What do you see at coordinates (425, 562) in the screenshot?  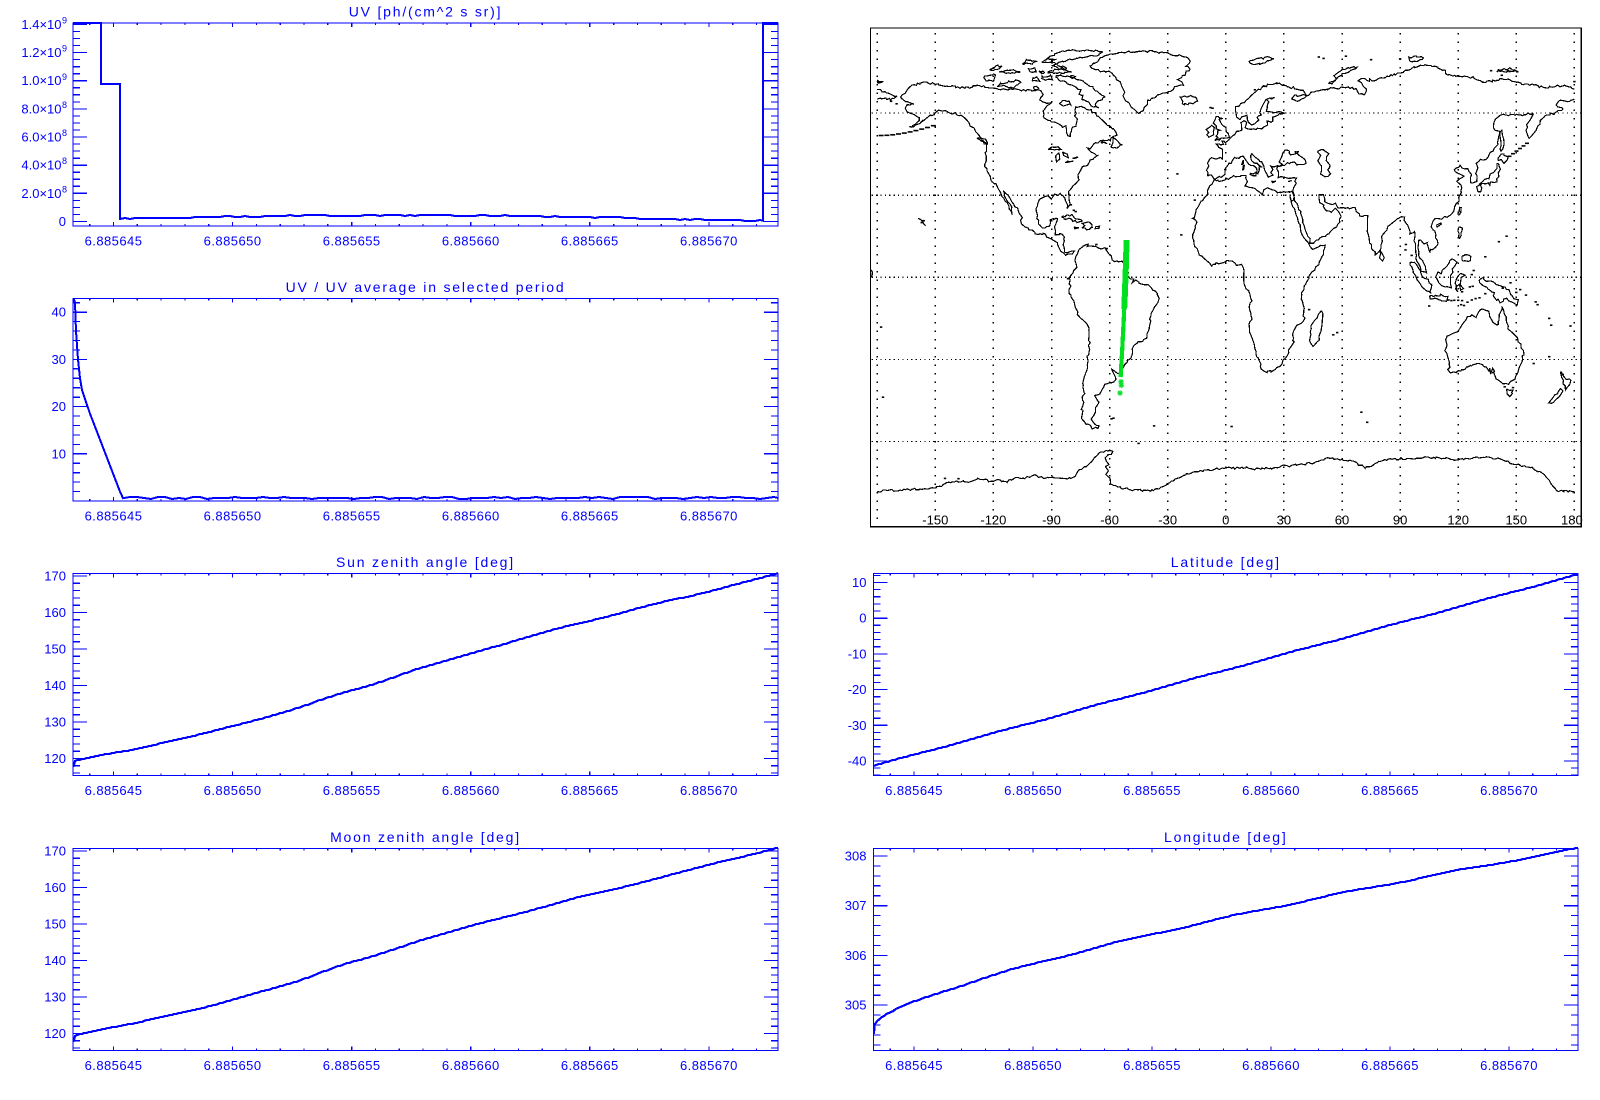 I see `svg-text: Sun zenith angle [deg]` at bounding box center [425, 562].